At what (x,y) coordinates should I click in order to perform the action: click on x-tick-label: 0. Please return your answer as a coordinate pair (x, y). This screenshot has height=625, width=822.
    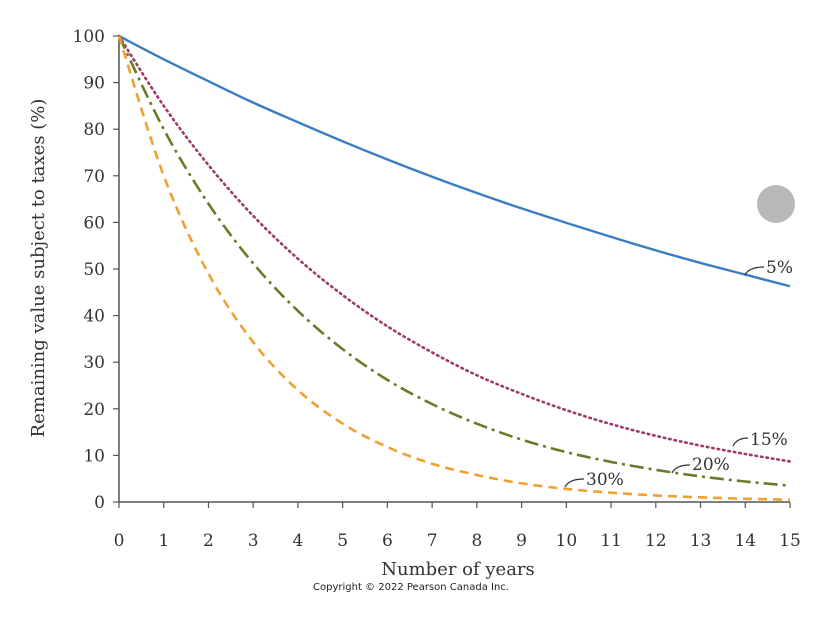
    Looking at the image, I should click on (119, 541).